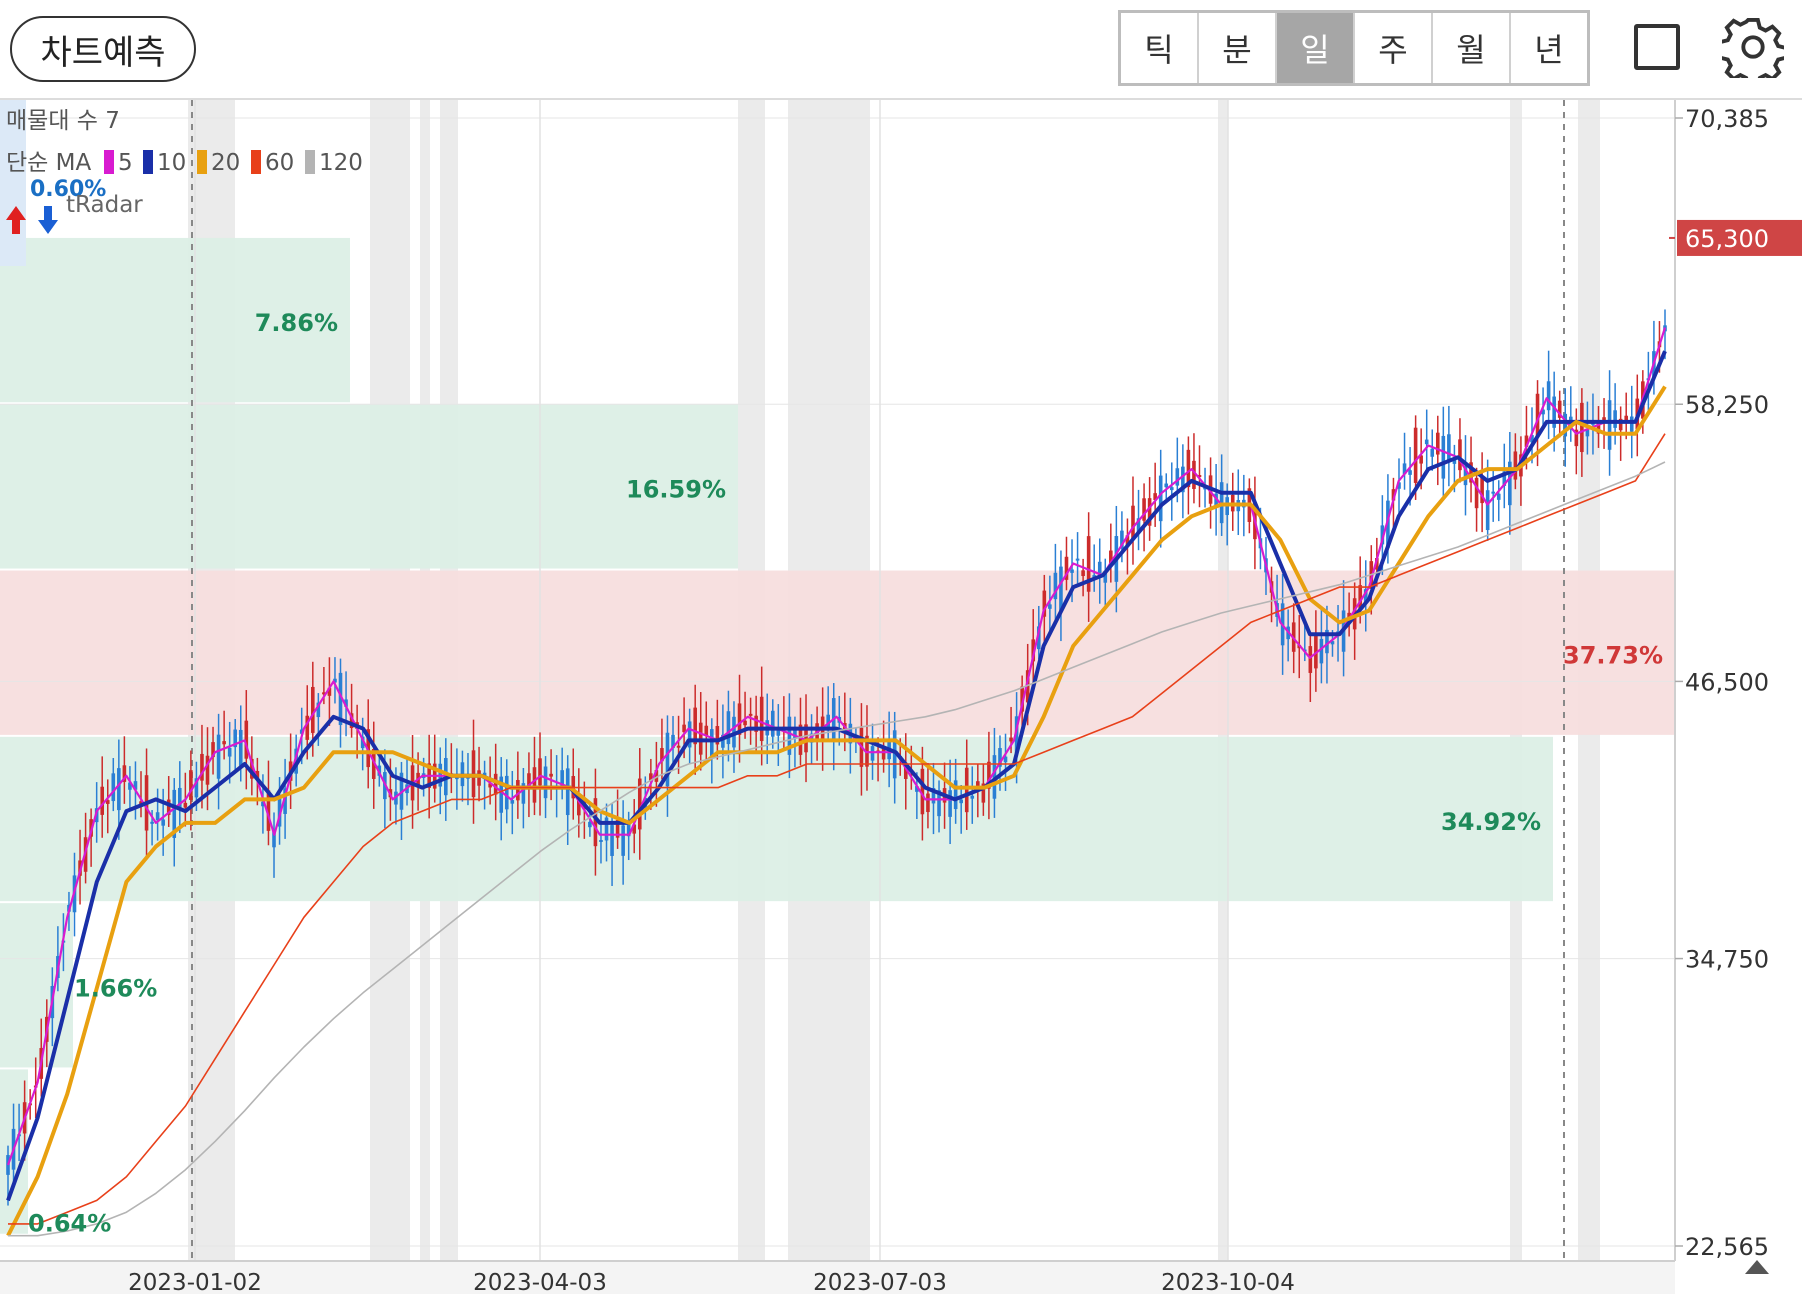  I want to click on zone-percent-label: 1.66%, so click(115, 988).